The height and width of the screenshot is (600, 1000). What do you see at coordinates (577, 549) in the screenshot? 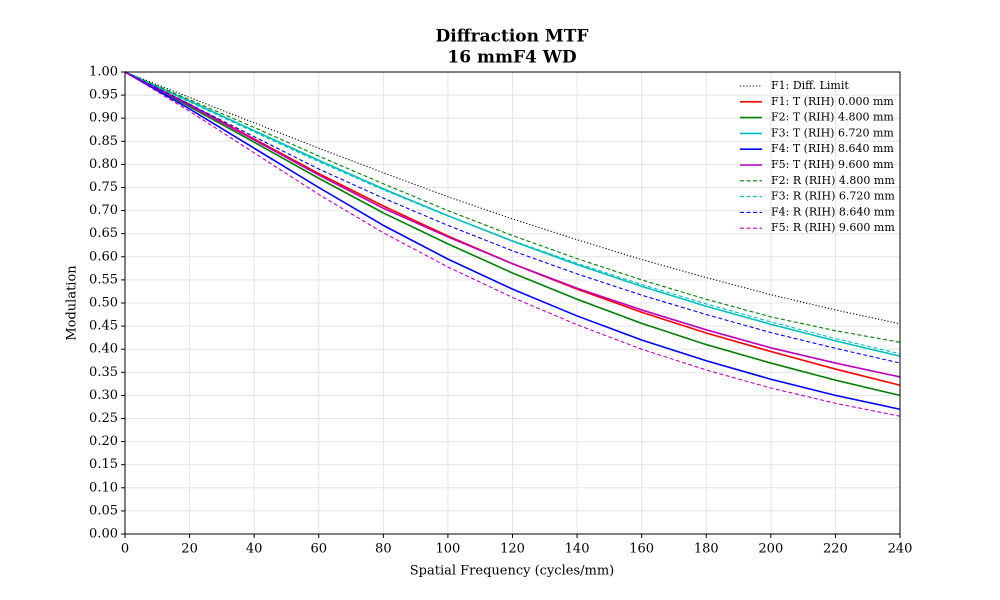
I see `x-tick-label: 140` at bounding box center [577, 549].